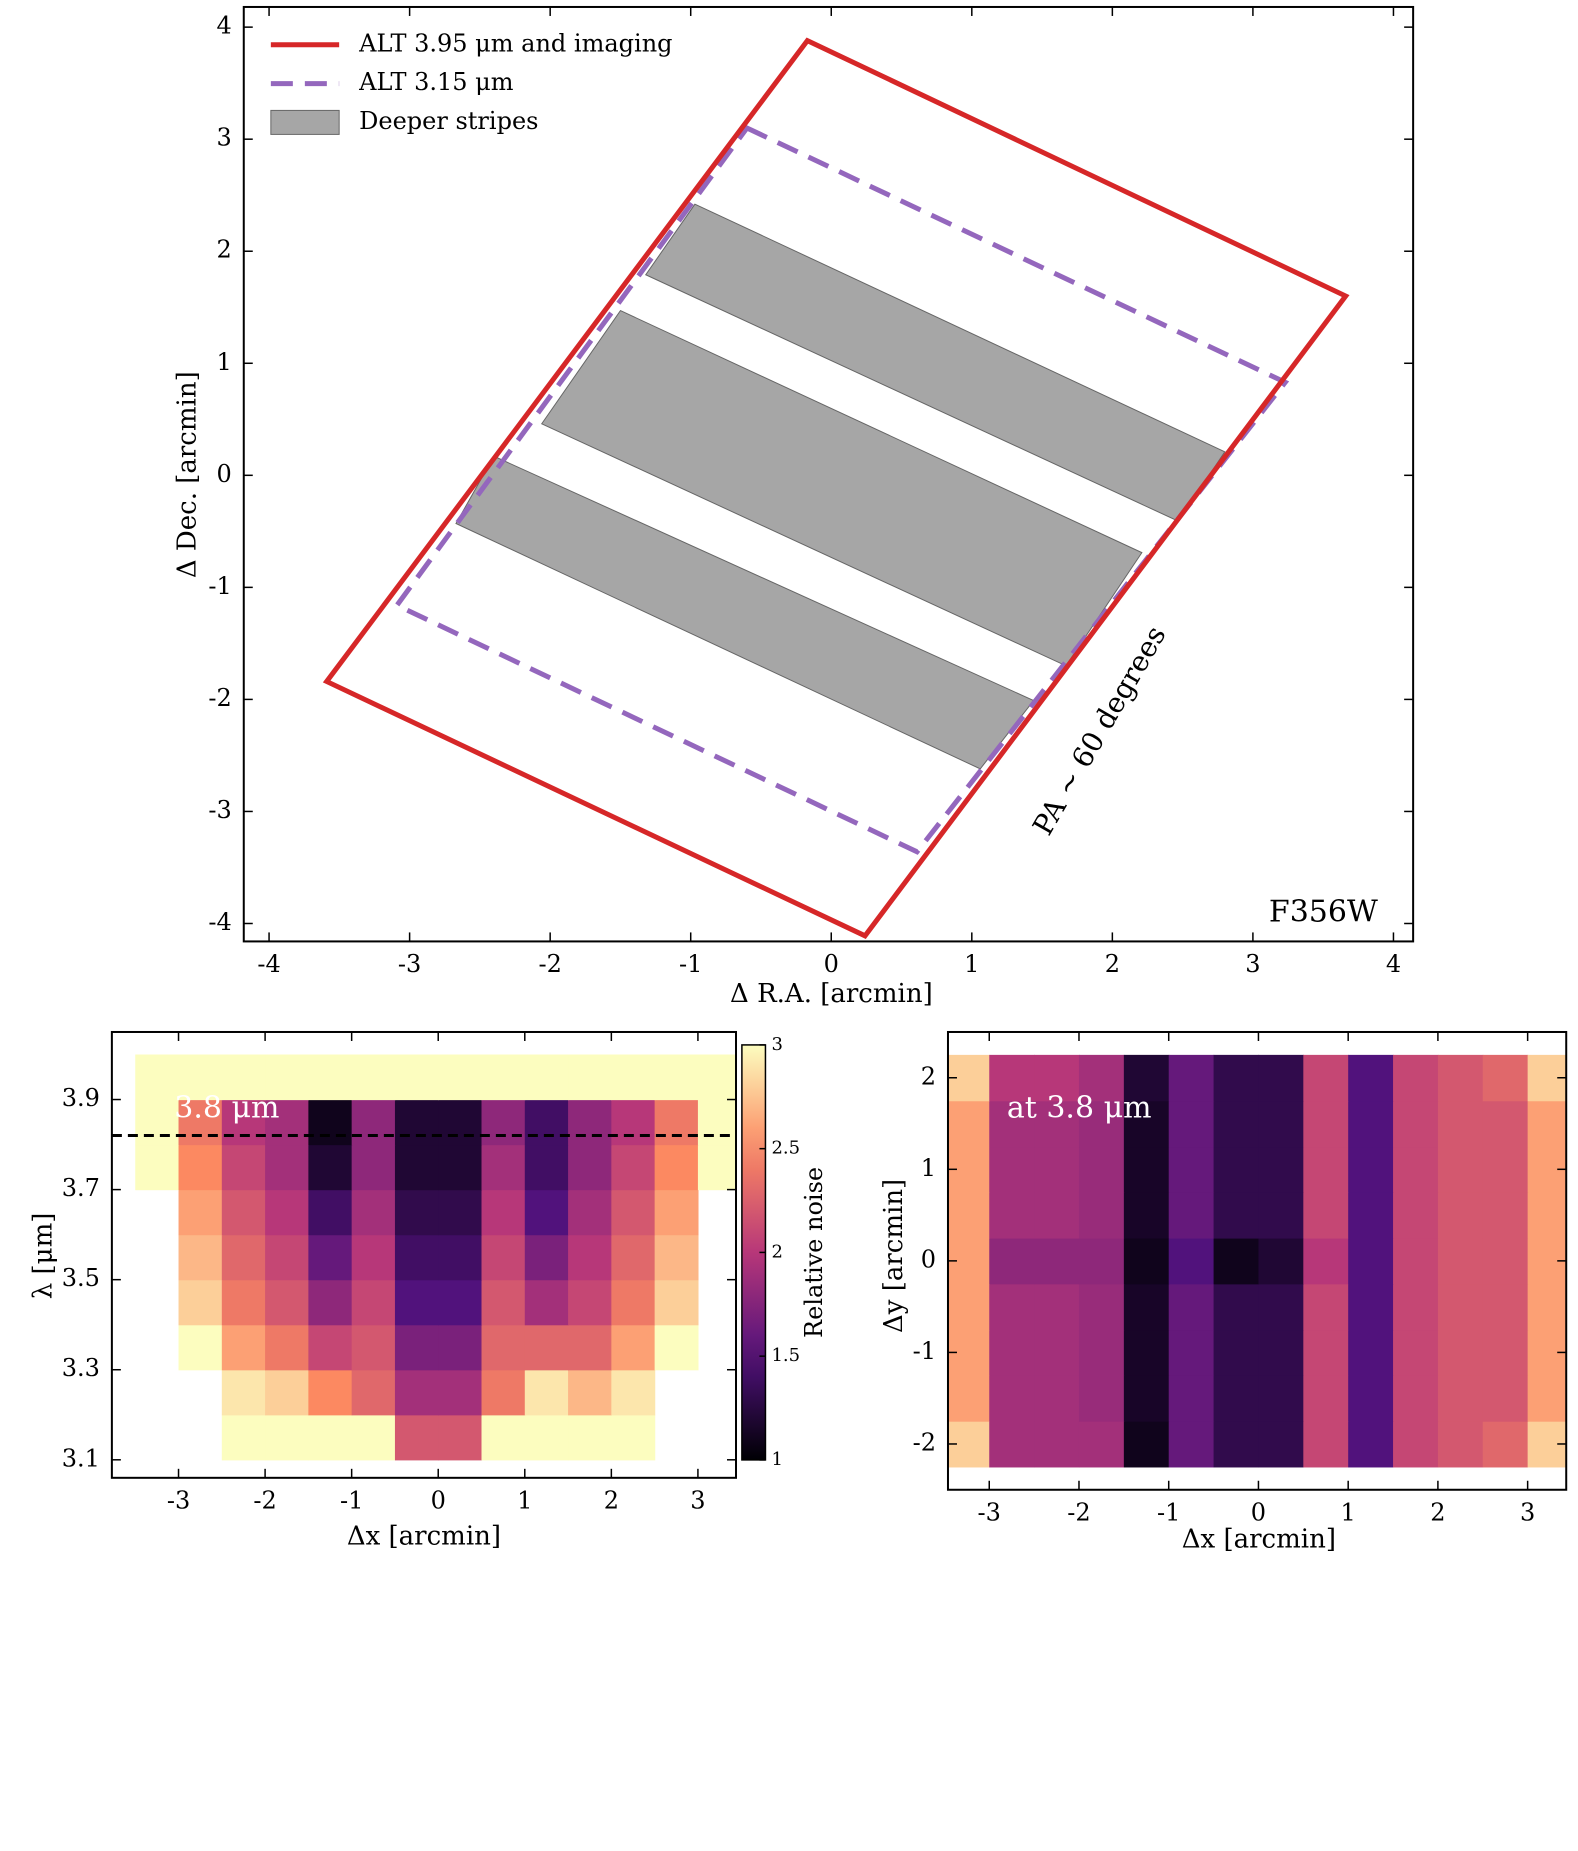 The height and width of the screenshot is (1851, 1578). What do you see at coordinates (81, 1368) in the screenshot?
I see `y-tick-label: 3.3` at bounding box center [81, 1368].